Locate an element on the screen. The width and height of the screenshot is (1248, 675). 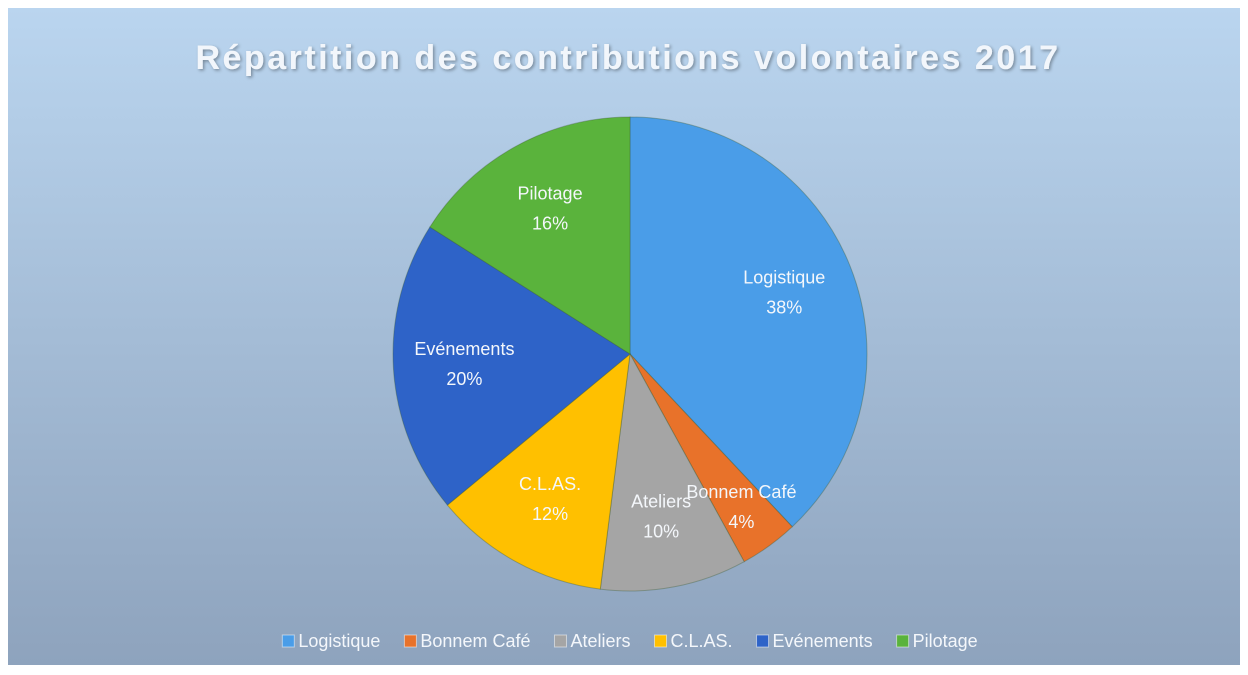
legend-label: C.L.AS. is located at coordinates (702, 641).